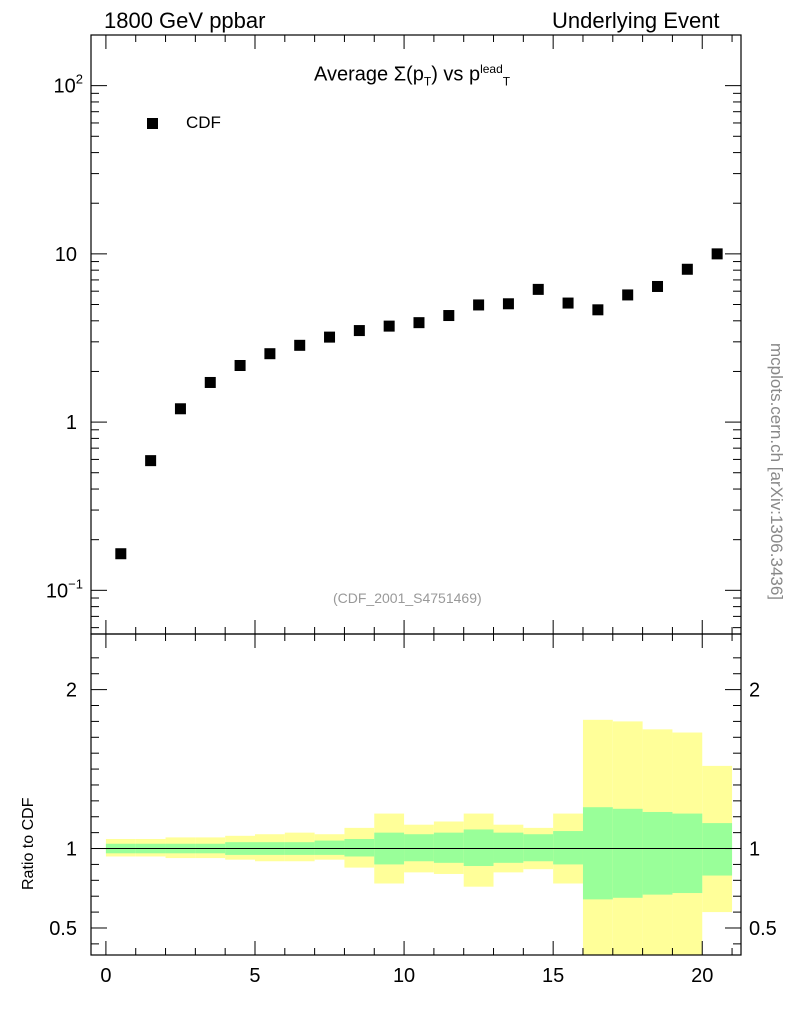  I want to click on legend-label: CDF, so click(203, 122).